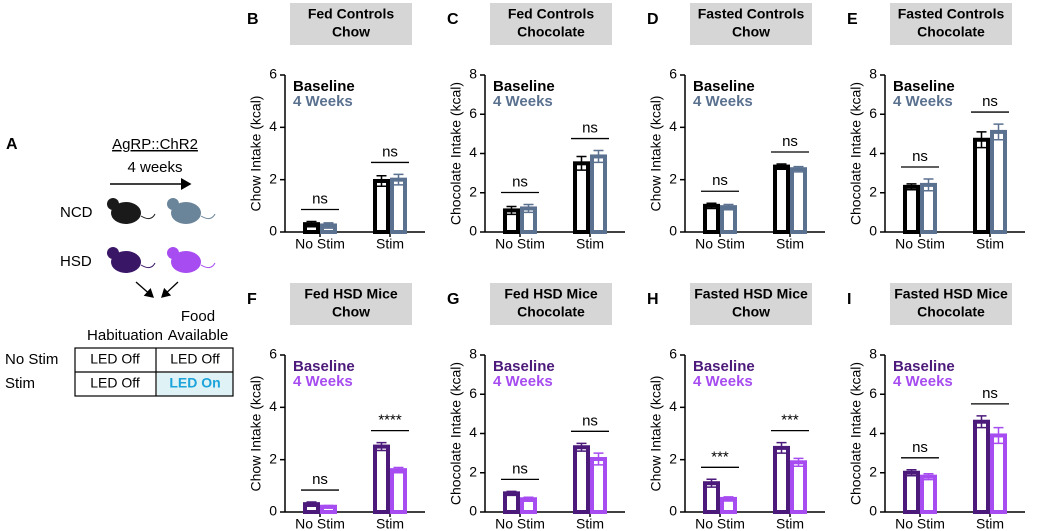 Image resolution: width=1050 pixels, height=531 pixels. What do you see at coordinates (252, 299) in the screenshot?
I see `panel-letter: F` at bounding box center [252, 299].